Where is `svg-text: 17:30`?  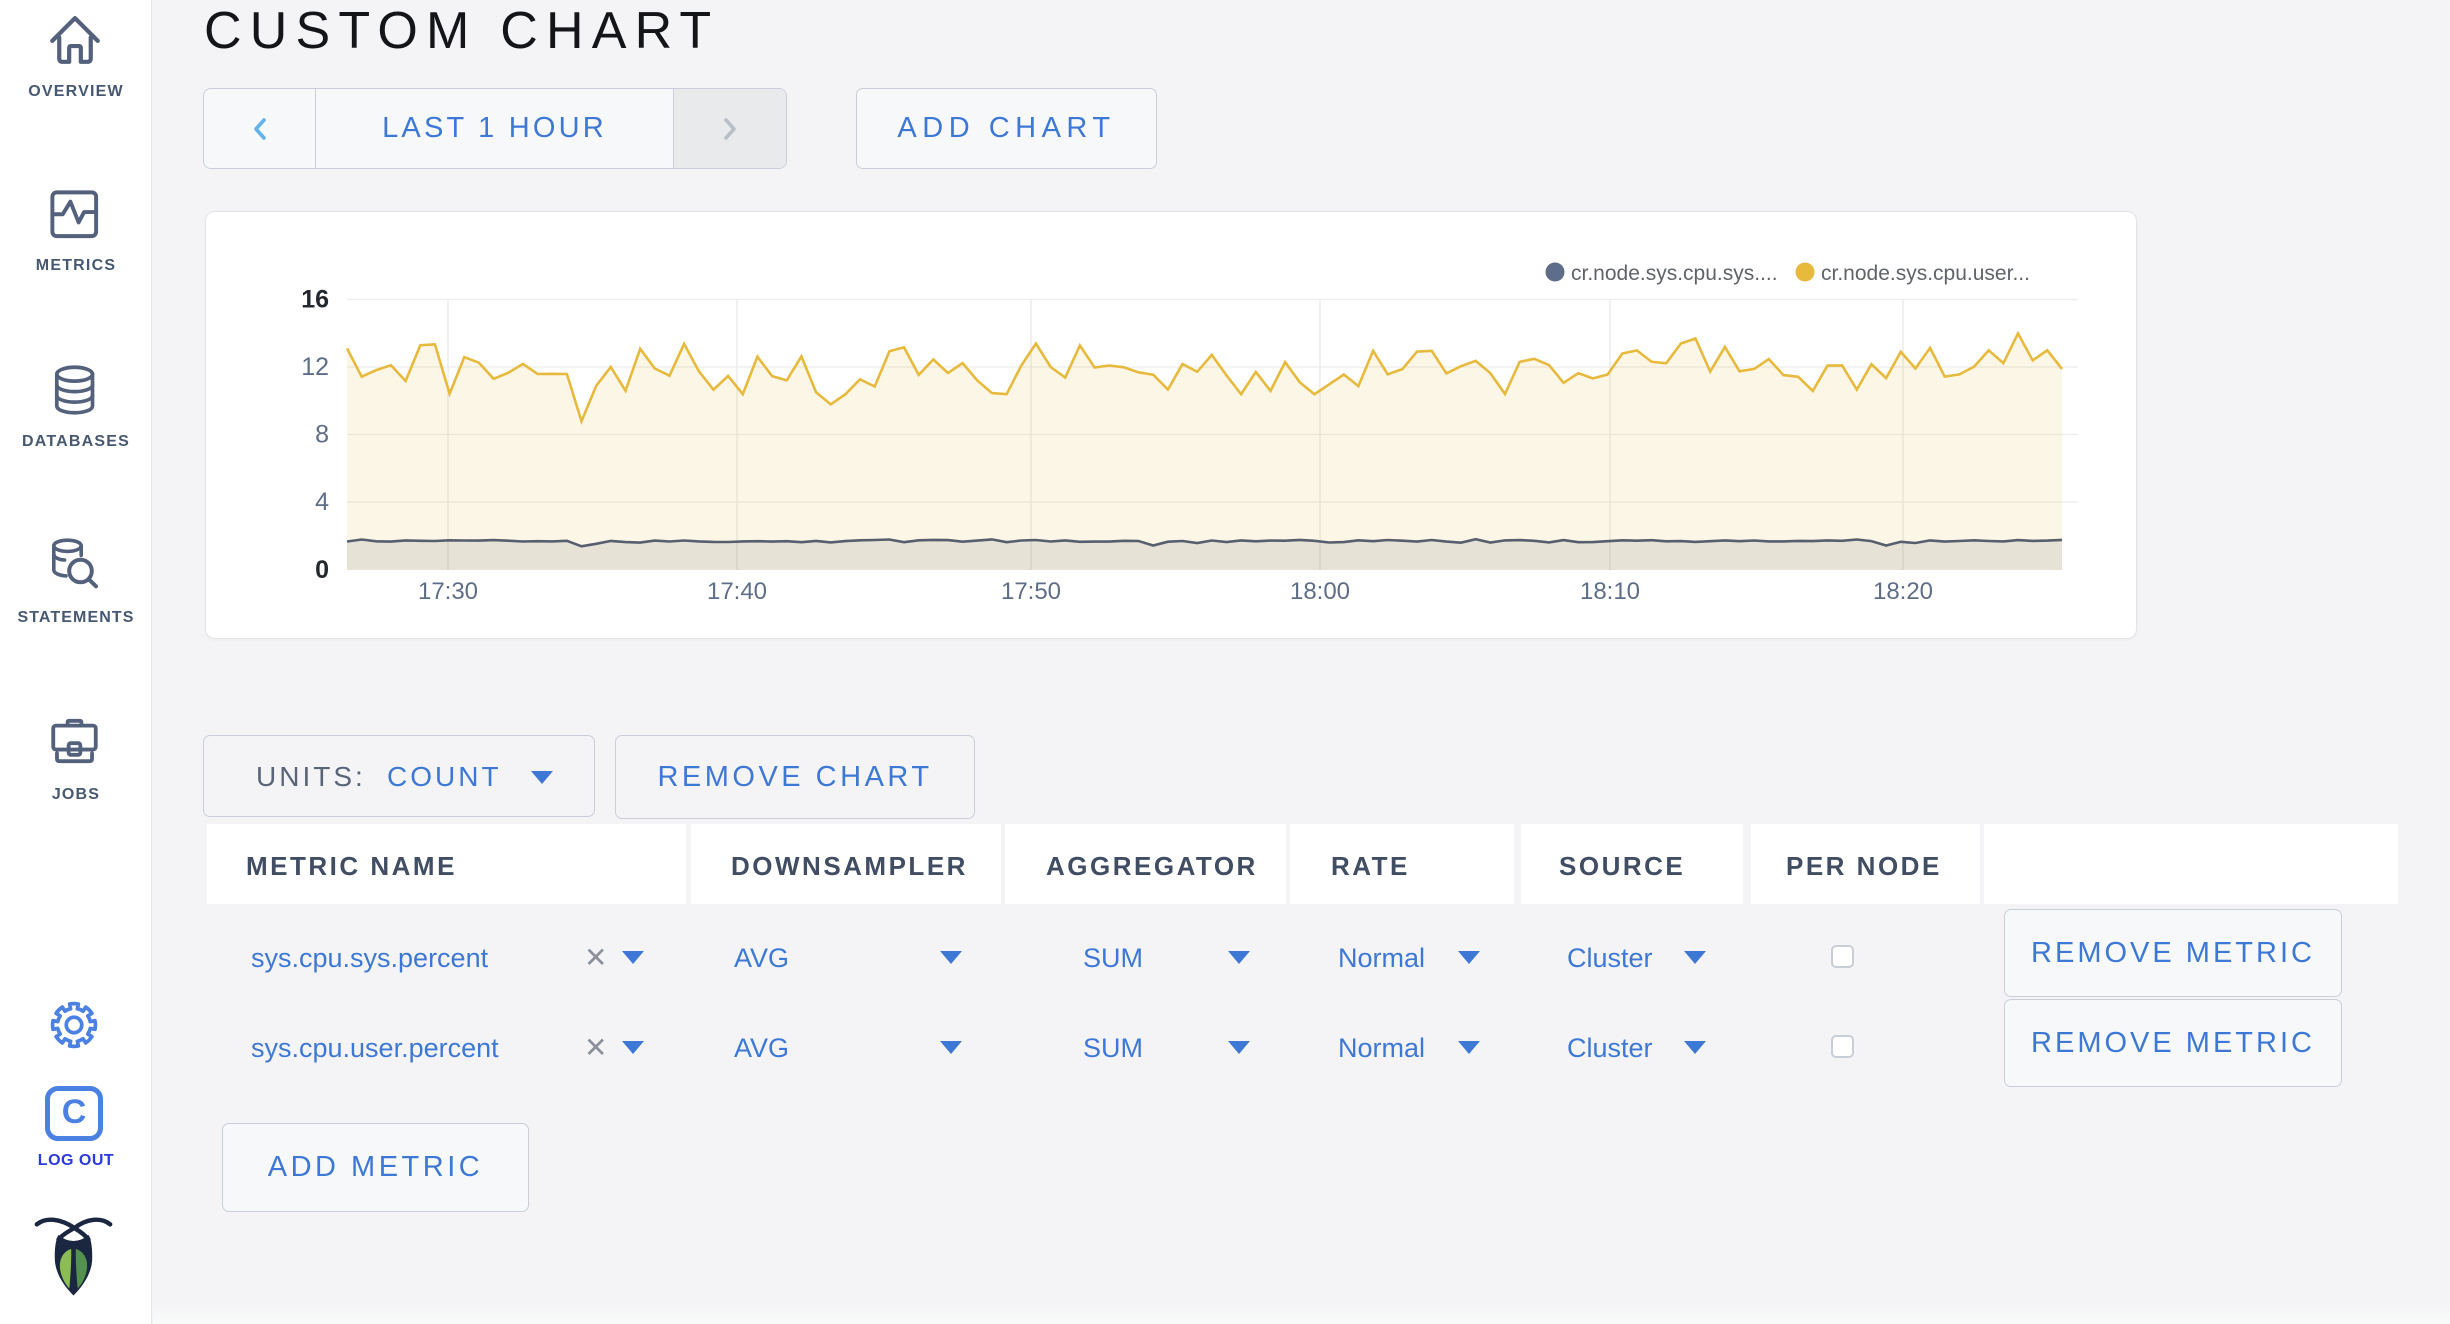
svg-text: 17:30 is located at coordinates (448, 591).